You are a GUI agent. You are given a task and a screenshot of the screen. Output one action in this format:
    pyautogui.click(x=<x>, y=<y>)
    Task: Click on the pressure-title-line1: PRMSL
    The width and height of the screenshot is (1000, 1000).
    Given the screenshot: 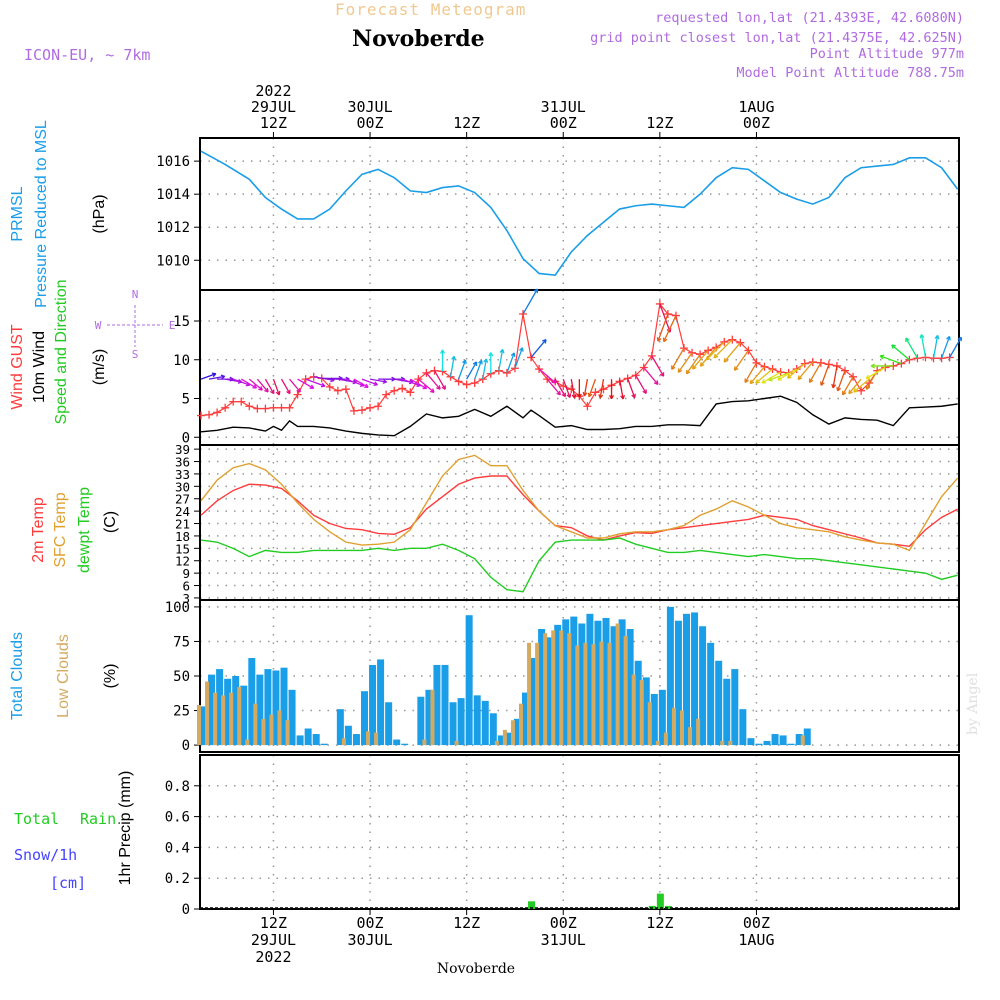 What is the action you would take?
    pyautogui.click(x=17, y=213)
    